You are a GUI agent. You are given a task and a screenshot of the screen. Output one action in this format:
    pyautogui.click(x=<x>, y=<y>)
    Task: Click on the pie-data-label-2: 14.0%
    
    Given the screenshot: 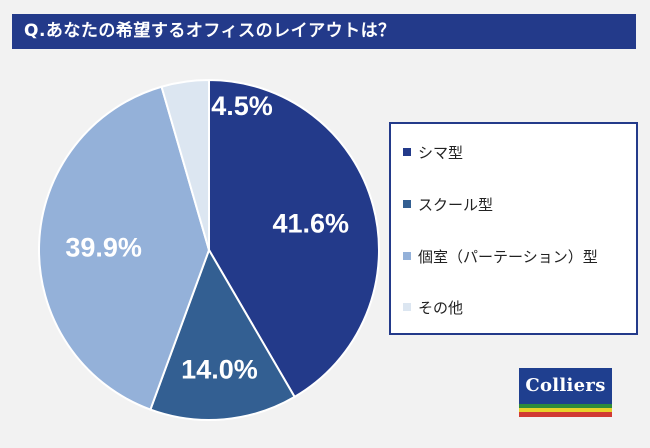 What is the action you would take?
    pyautogui.click(x=219, y=370)
    